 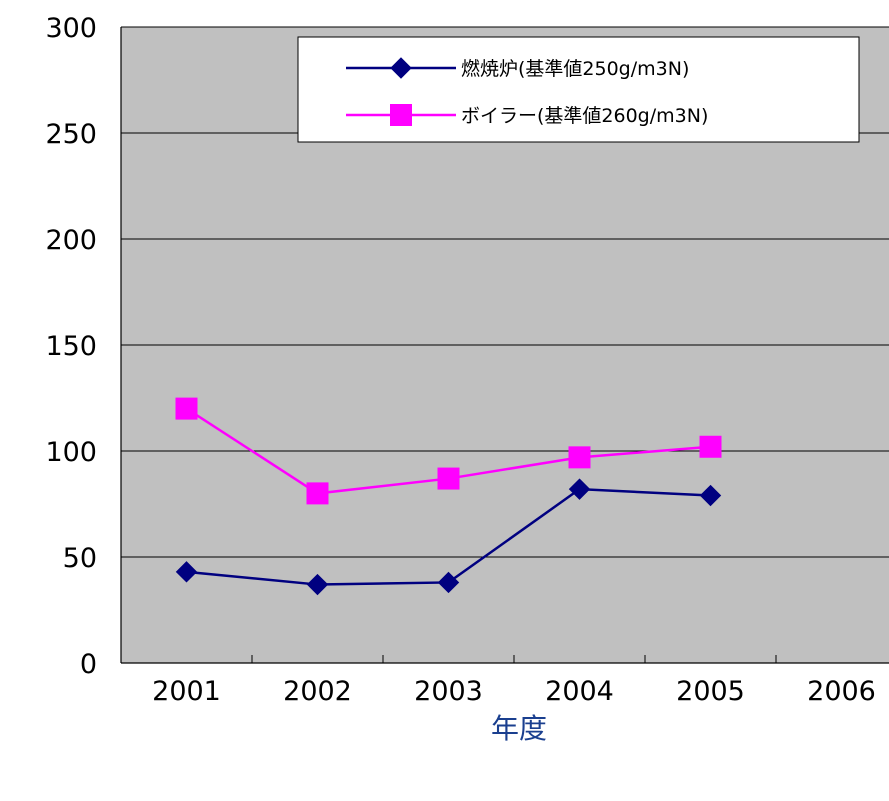 I want to click on legend: 燃焼炉(基準値250g/m3N) ボイラー(基準値260g/m3N), so click(x=578, y=89).